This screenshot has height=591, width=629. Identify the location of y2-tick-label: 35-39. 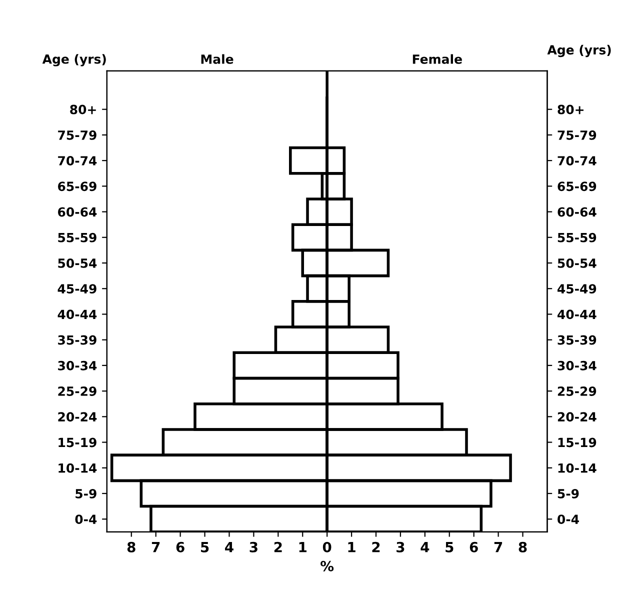
(77, 340).